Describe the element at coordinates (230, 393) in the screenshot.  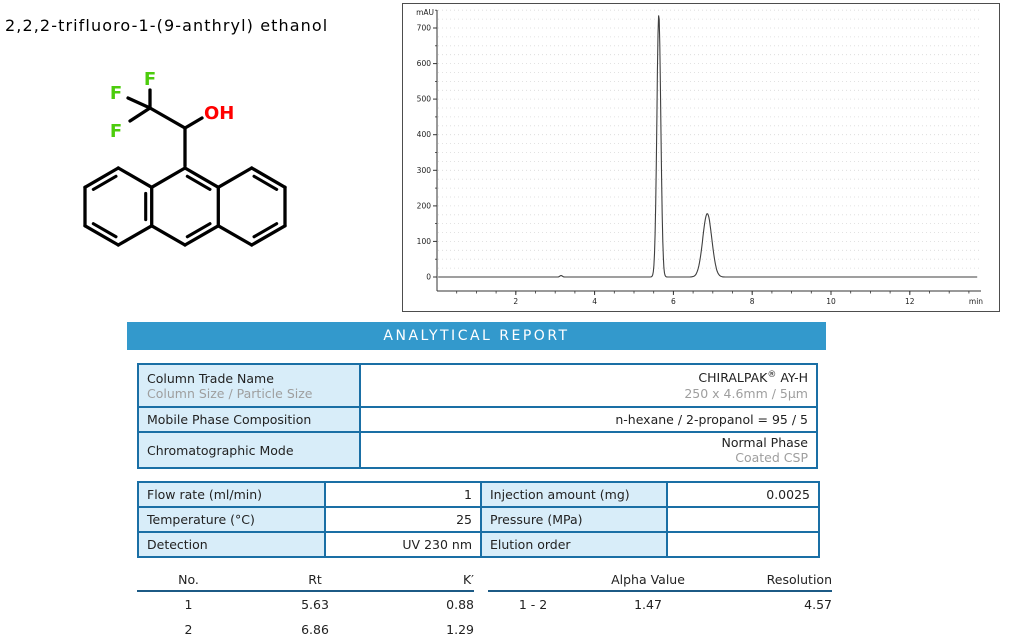
I see `cell-sublabel: Column Size / Particle Size` at that location.